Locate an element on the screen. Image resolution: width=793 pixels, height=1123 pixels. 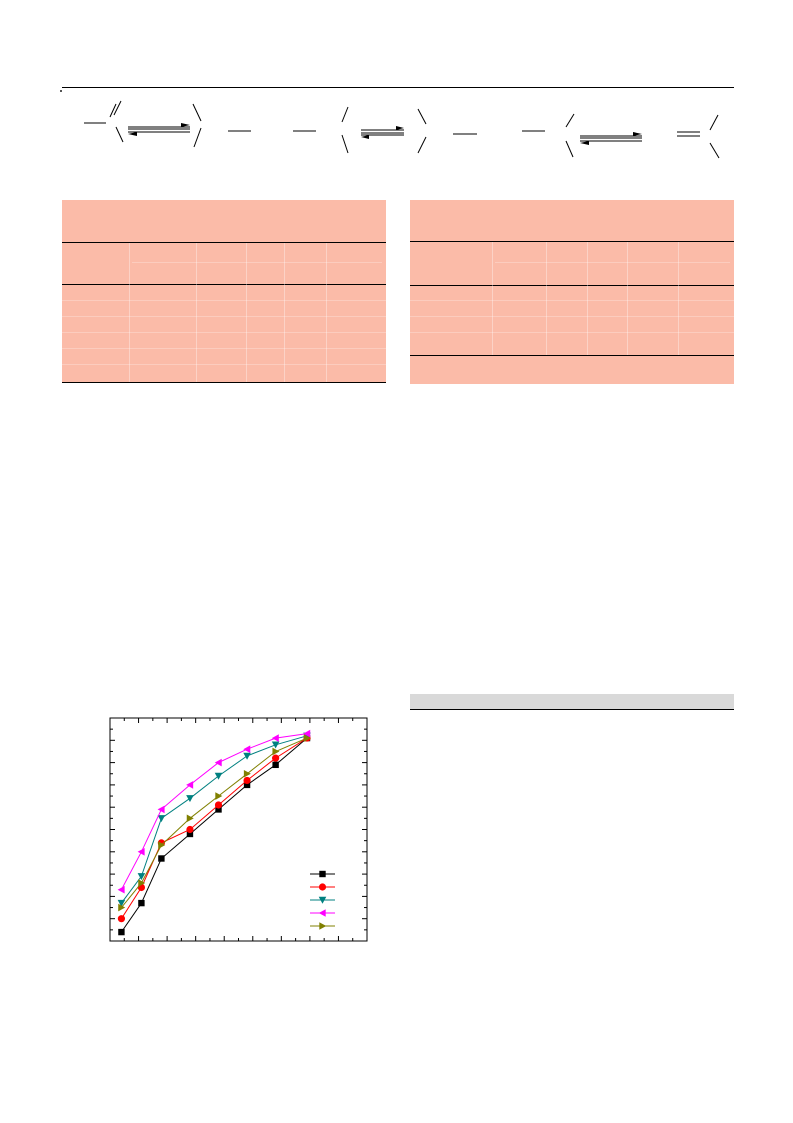
table-header-rule is located at coordinates (572, 285).